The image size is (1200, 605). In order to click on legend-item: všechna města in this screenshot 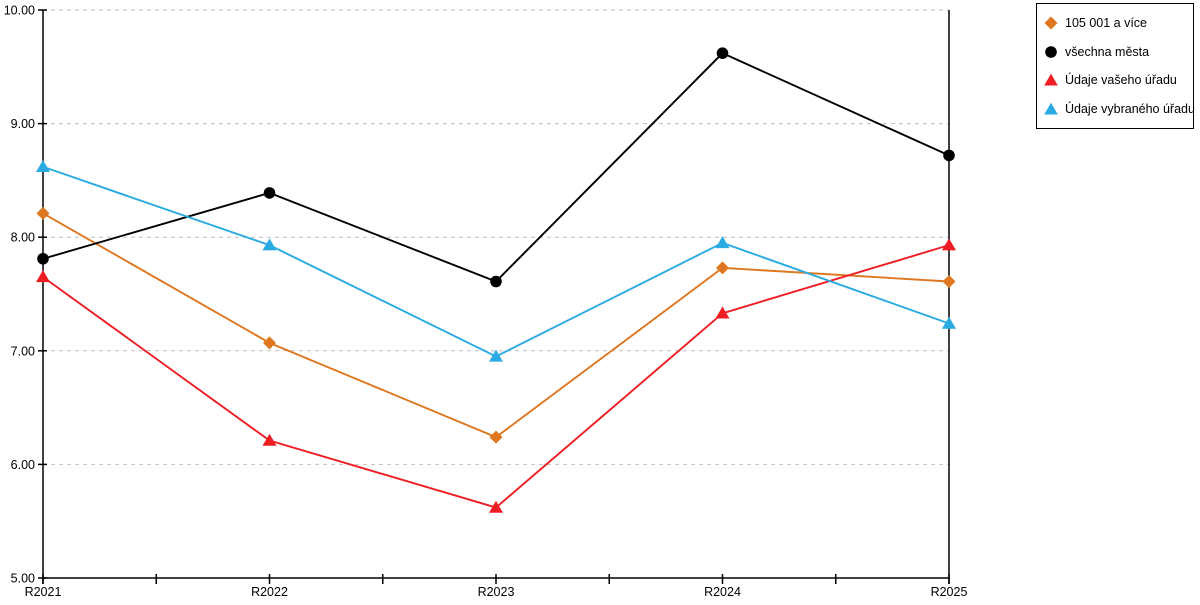, I will do `click(1116, 52)`.